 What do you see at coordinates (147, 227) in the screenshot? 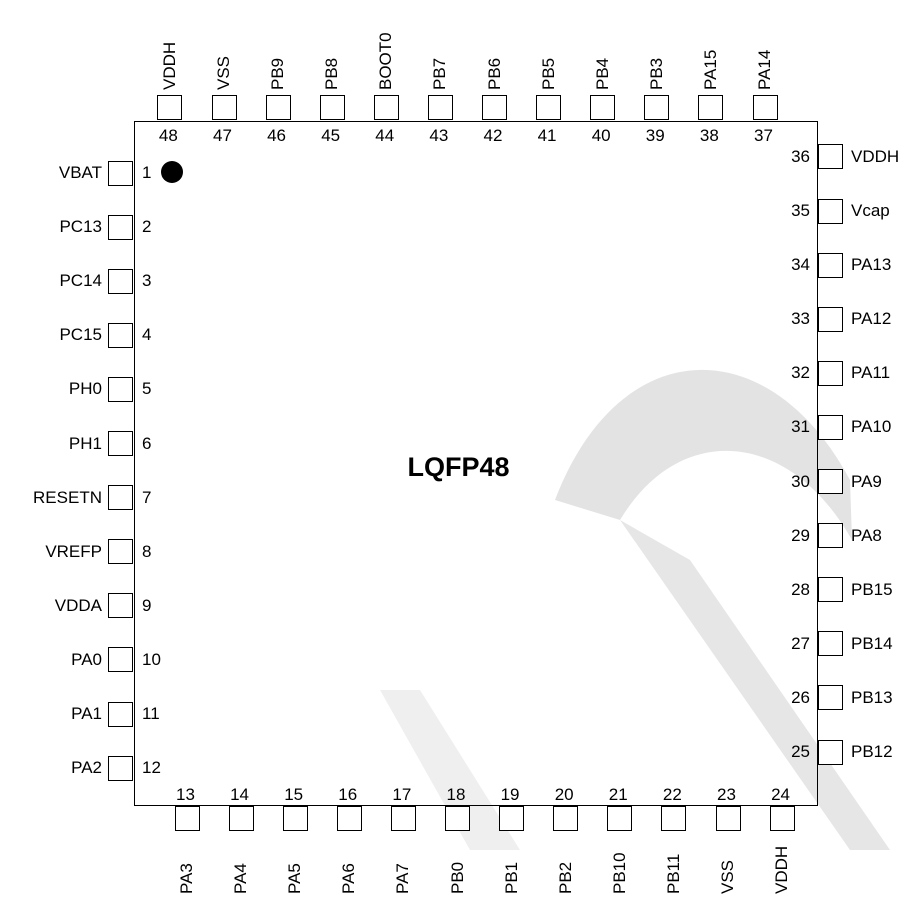
I see `pin-number-2: 2` at bounding box center [147, 227].